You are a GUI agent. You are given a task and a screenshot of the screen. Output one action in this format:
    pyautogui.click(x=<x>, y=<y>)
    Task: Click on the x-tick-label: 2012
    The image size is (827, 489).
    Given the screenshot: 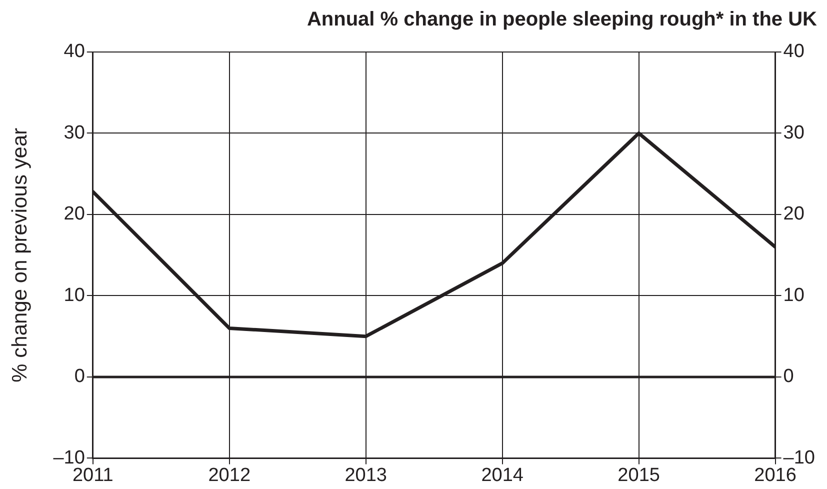 What is the action you would take?
    pyautogui.click(x=229, y=475)
    